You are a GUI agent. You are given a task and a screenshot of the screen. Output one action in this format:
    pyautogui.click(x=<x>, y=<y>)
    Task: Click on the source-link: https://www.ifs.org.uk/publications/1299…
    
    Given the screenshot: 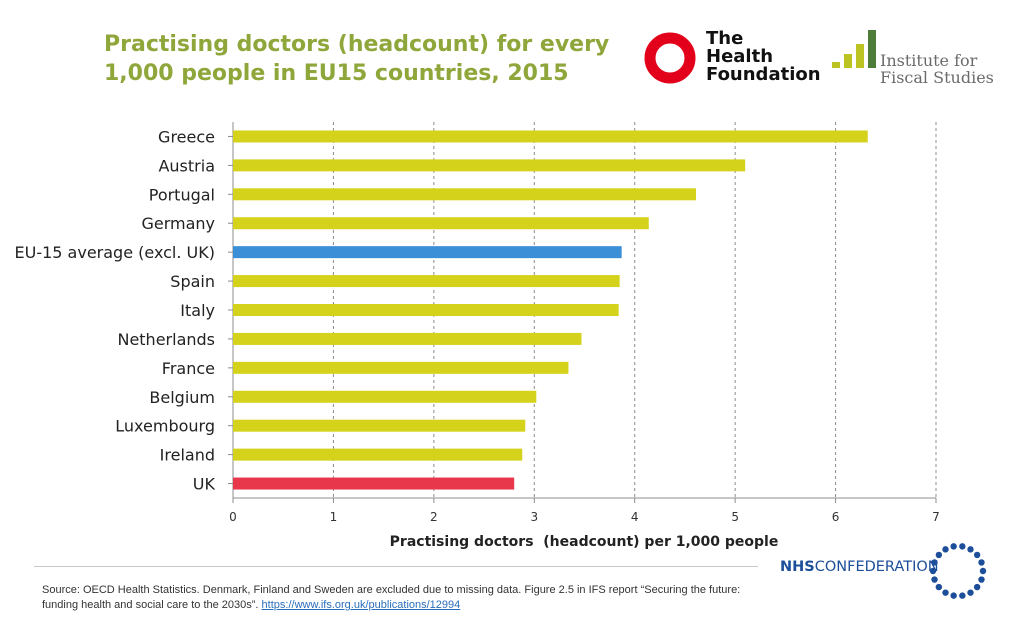 What is the action you would take?
    pyautogui.click(x=361, y=605)
    